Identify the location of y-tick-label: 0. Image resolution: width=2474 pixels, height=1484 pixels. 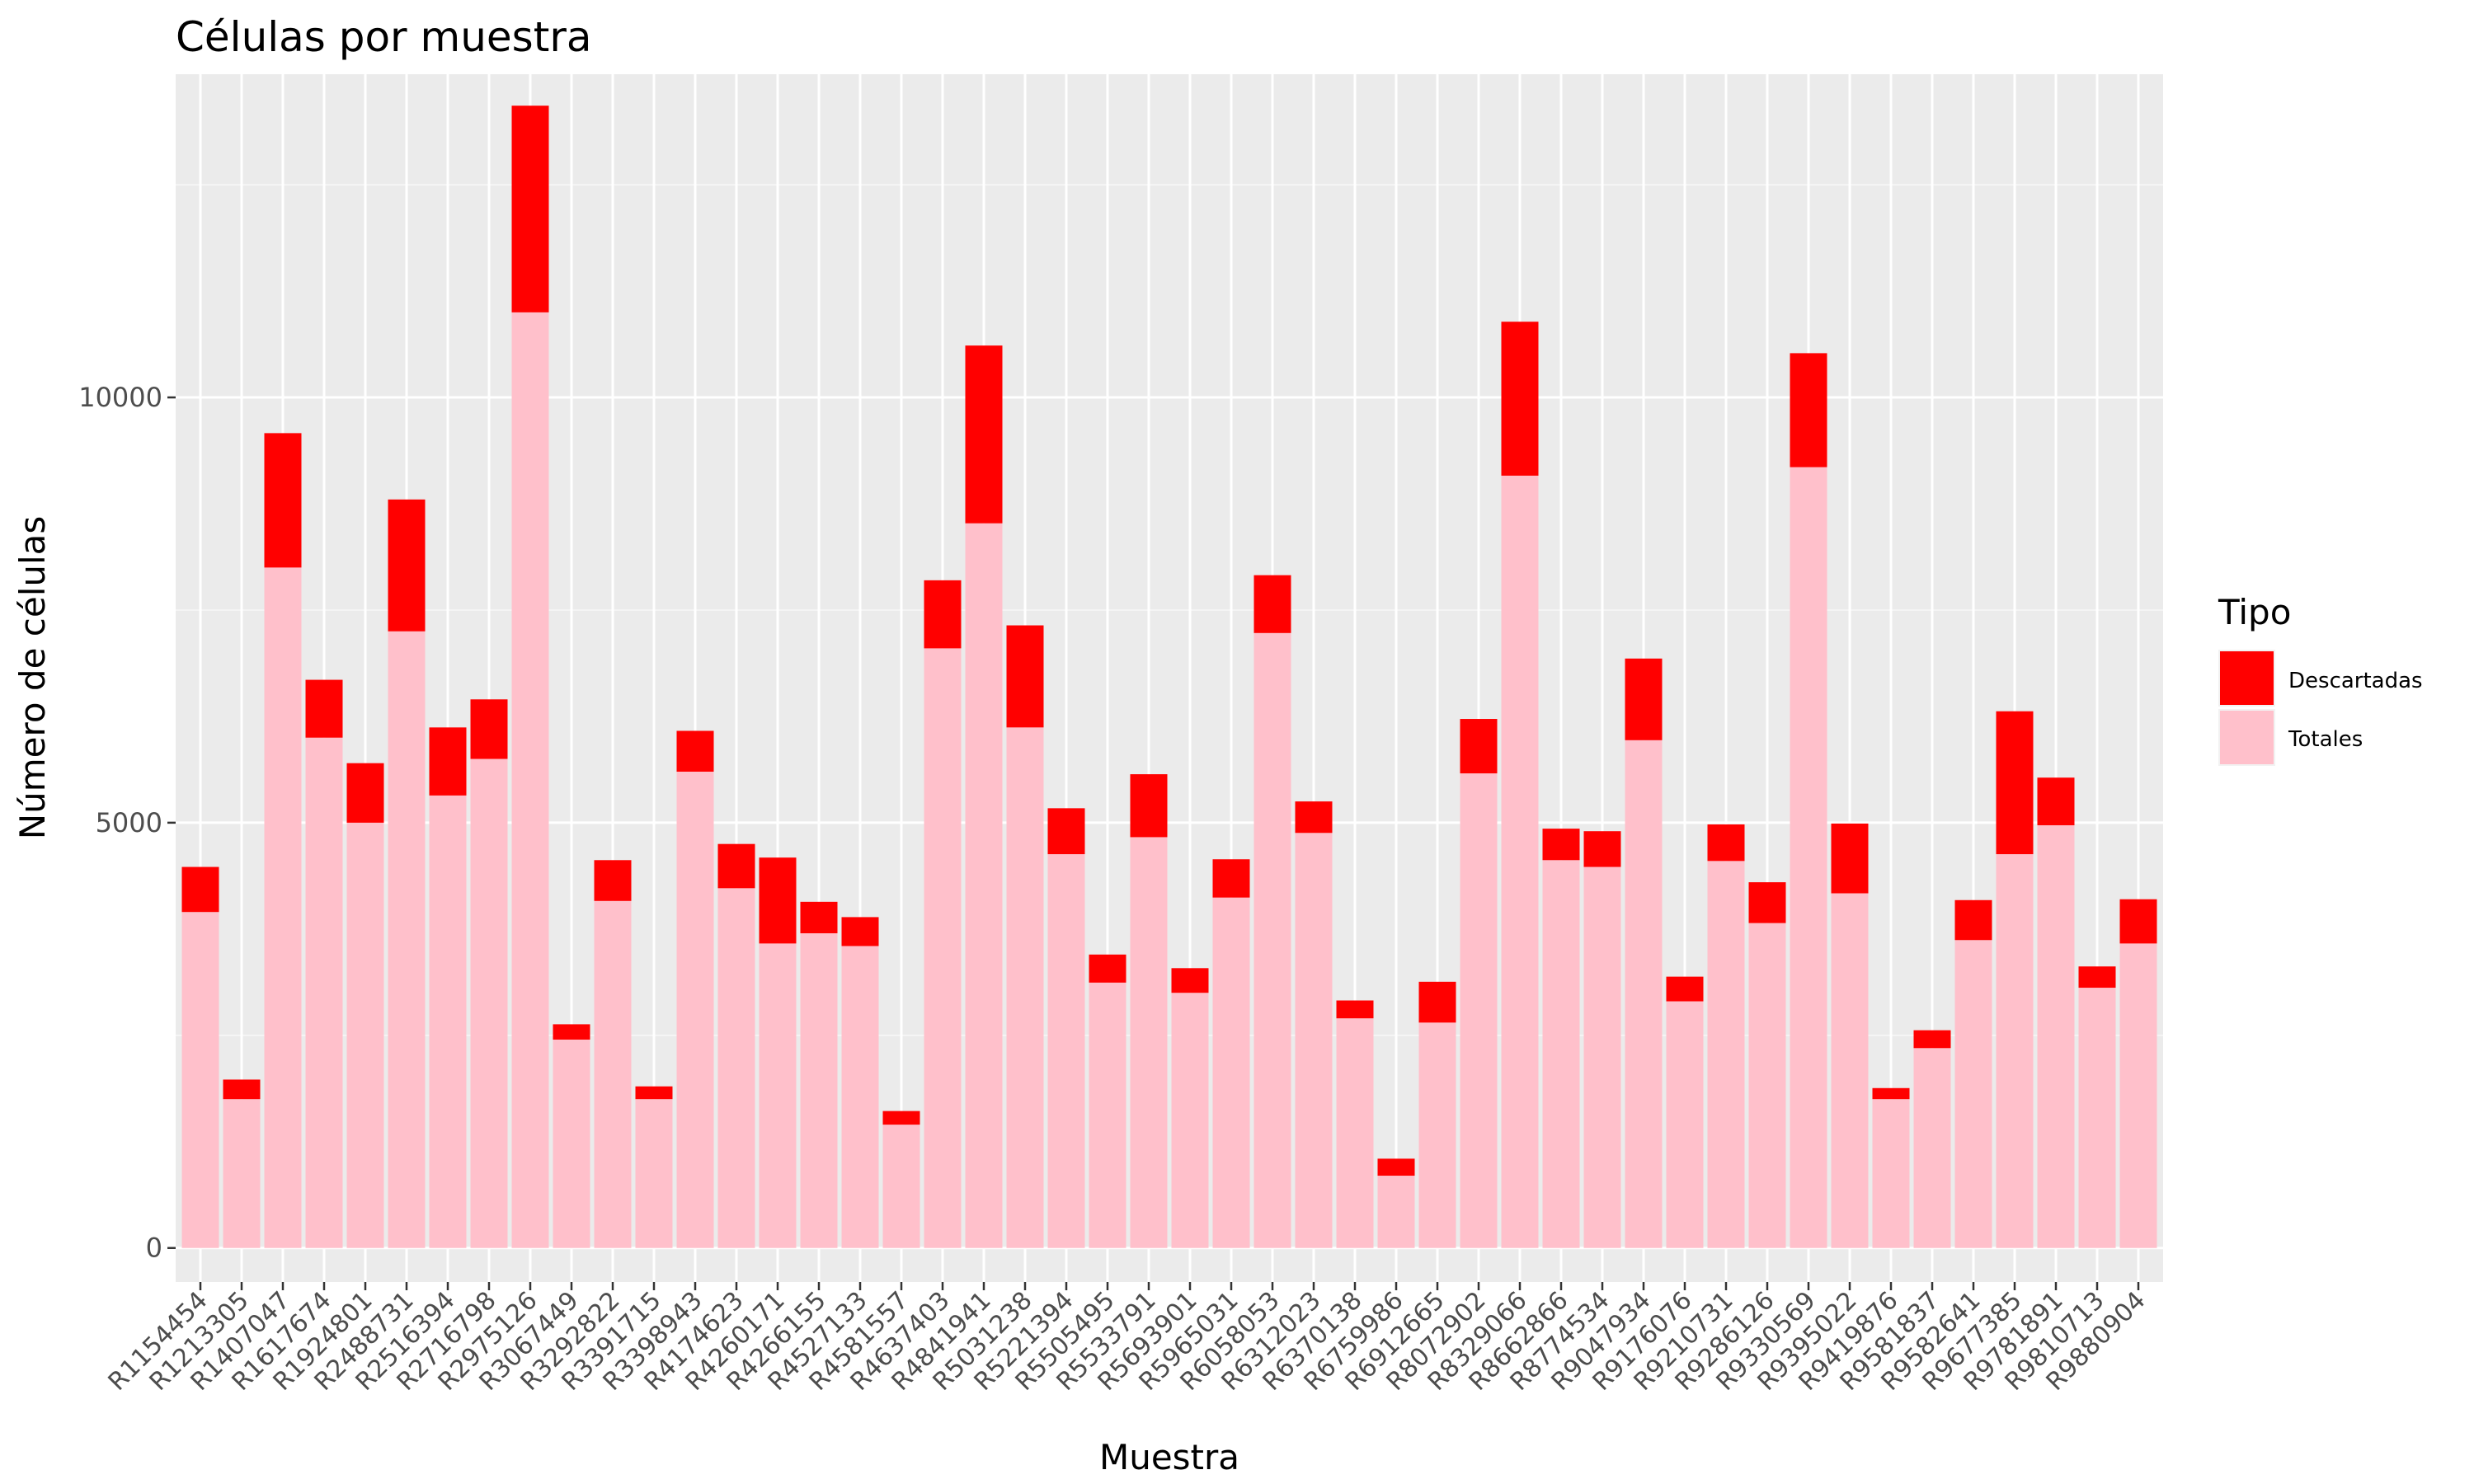
(154, 1248).